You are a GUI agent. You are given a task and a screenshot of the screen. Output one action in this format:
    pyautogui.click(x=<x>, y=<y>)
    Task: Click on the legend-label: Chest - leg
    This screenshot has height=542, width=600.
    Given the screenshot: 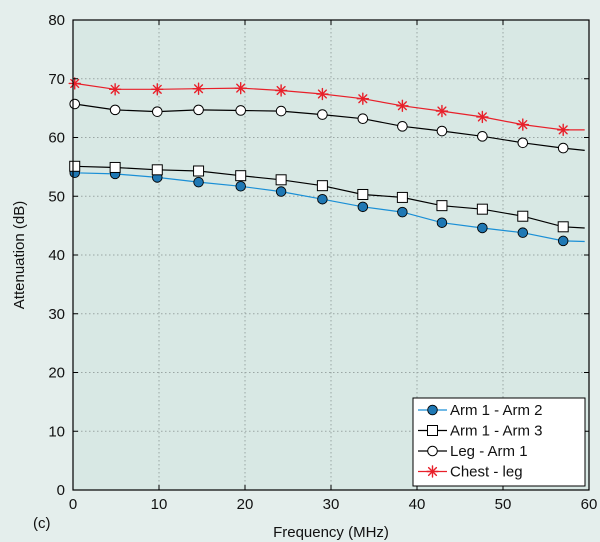 What is the action you would take?
    pyautogui.click(x=486, y=472)
    